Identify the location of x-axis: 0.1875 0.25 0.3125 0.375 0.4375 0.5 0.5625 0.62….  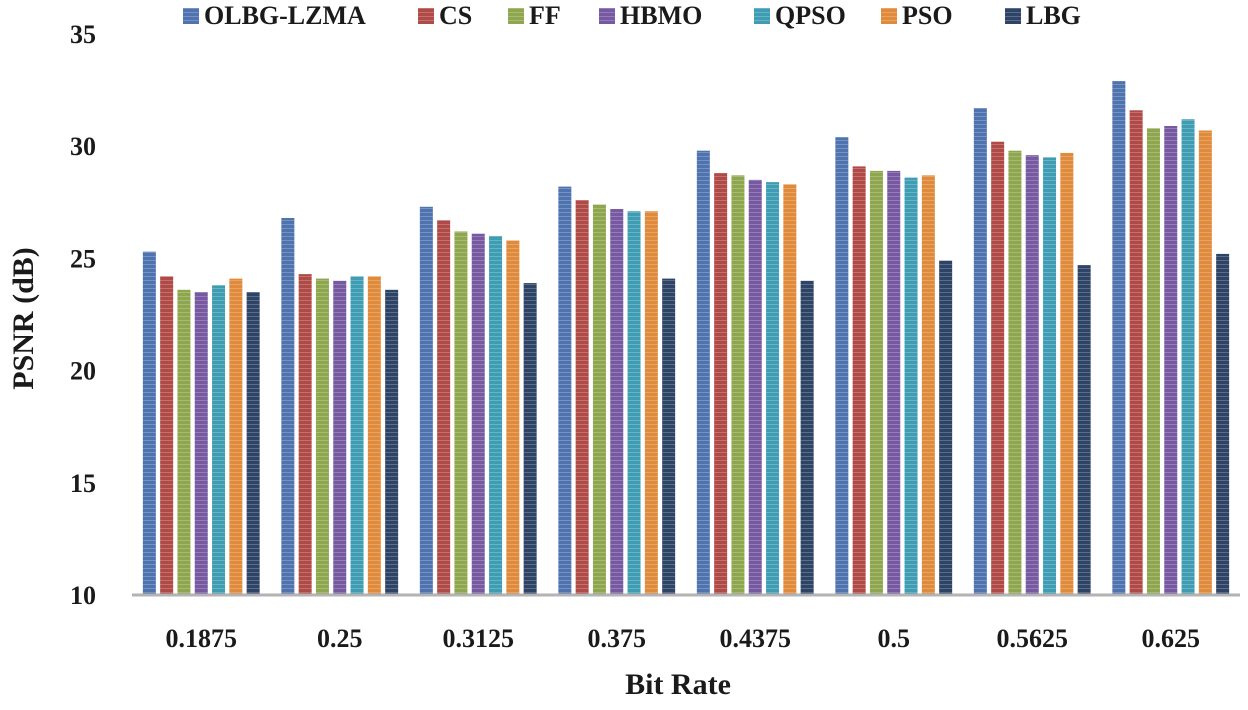
(683, 638).